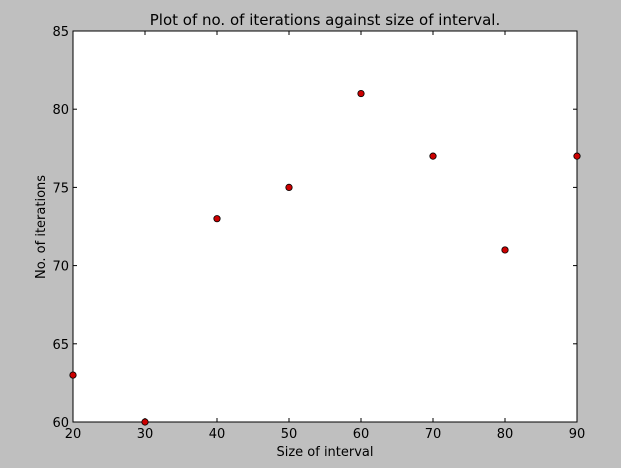 This screenshot has height=468, width=621. Describe the element at coordinates (145, 434) in the screenshot. I see `x-tick-label: 30` at that location.